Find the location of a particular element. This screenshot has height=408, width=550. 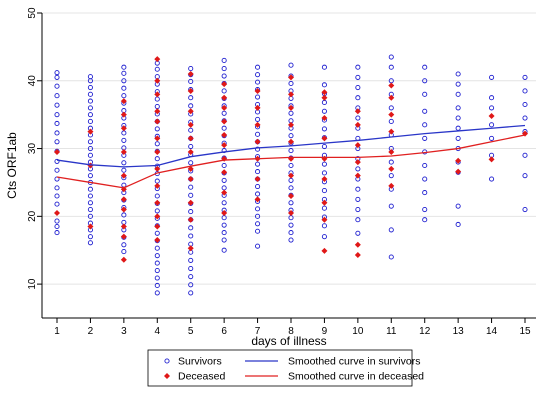

x-axis-title: days of illness is located at coordinates (288, 341).